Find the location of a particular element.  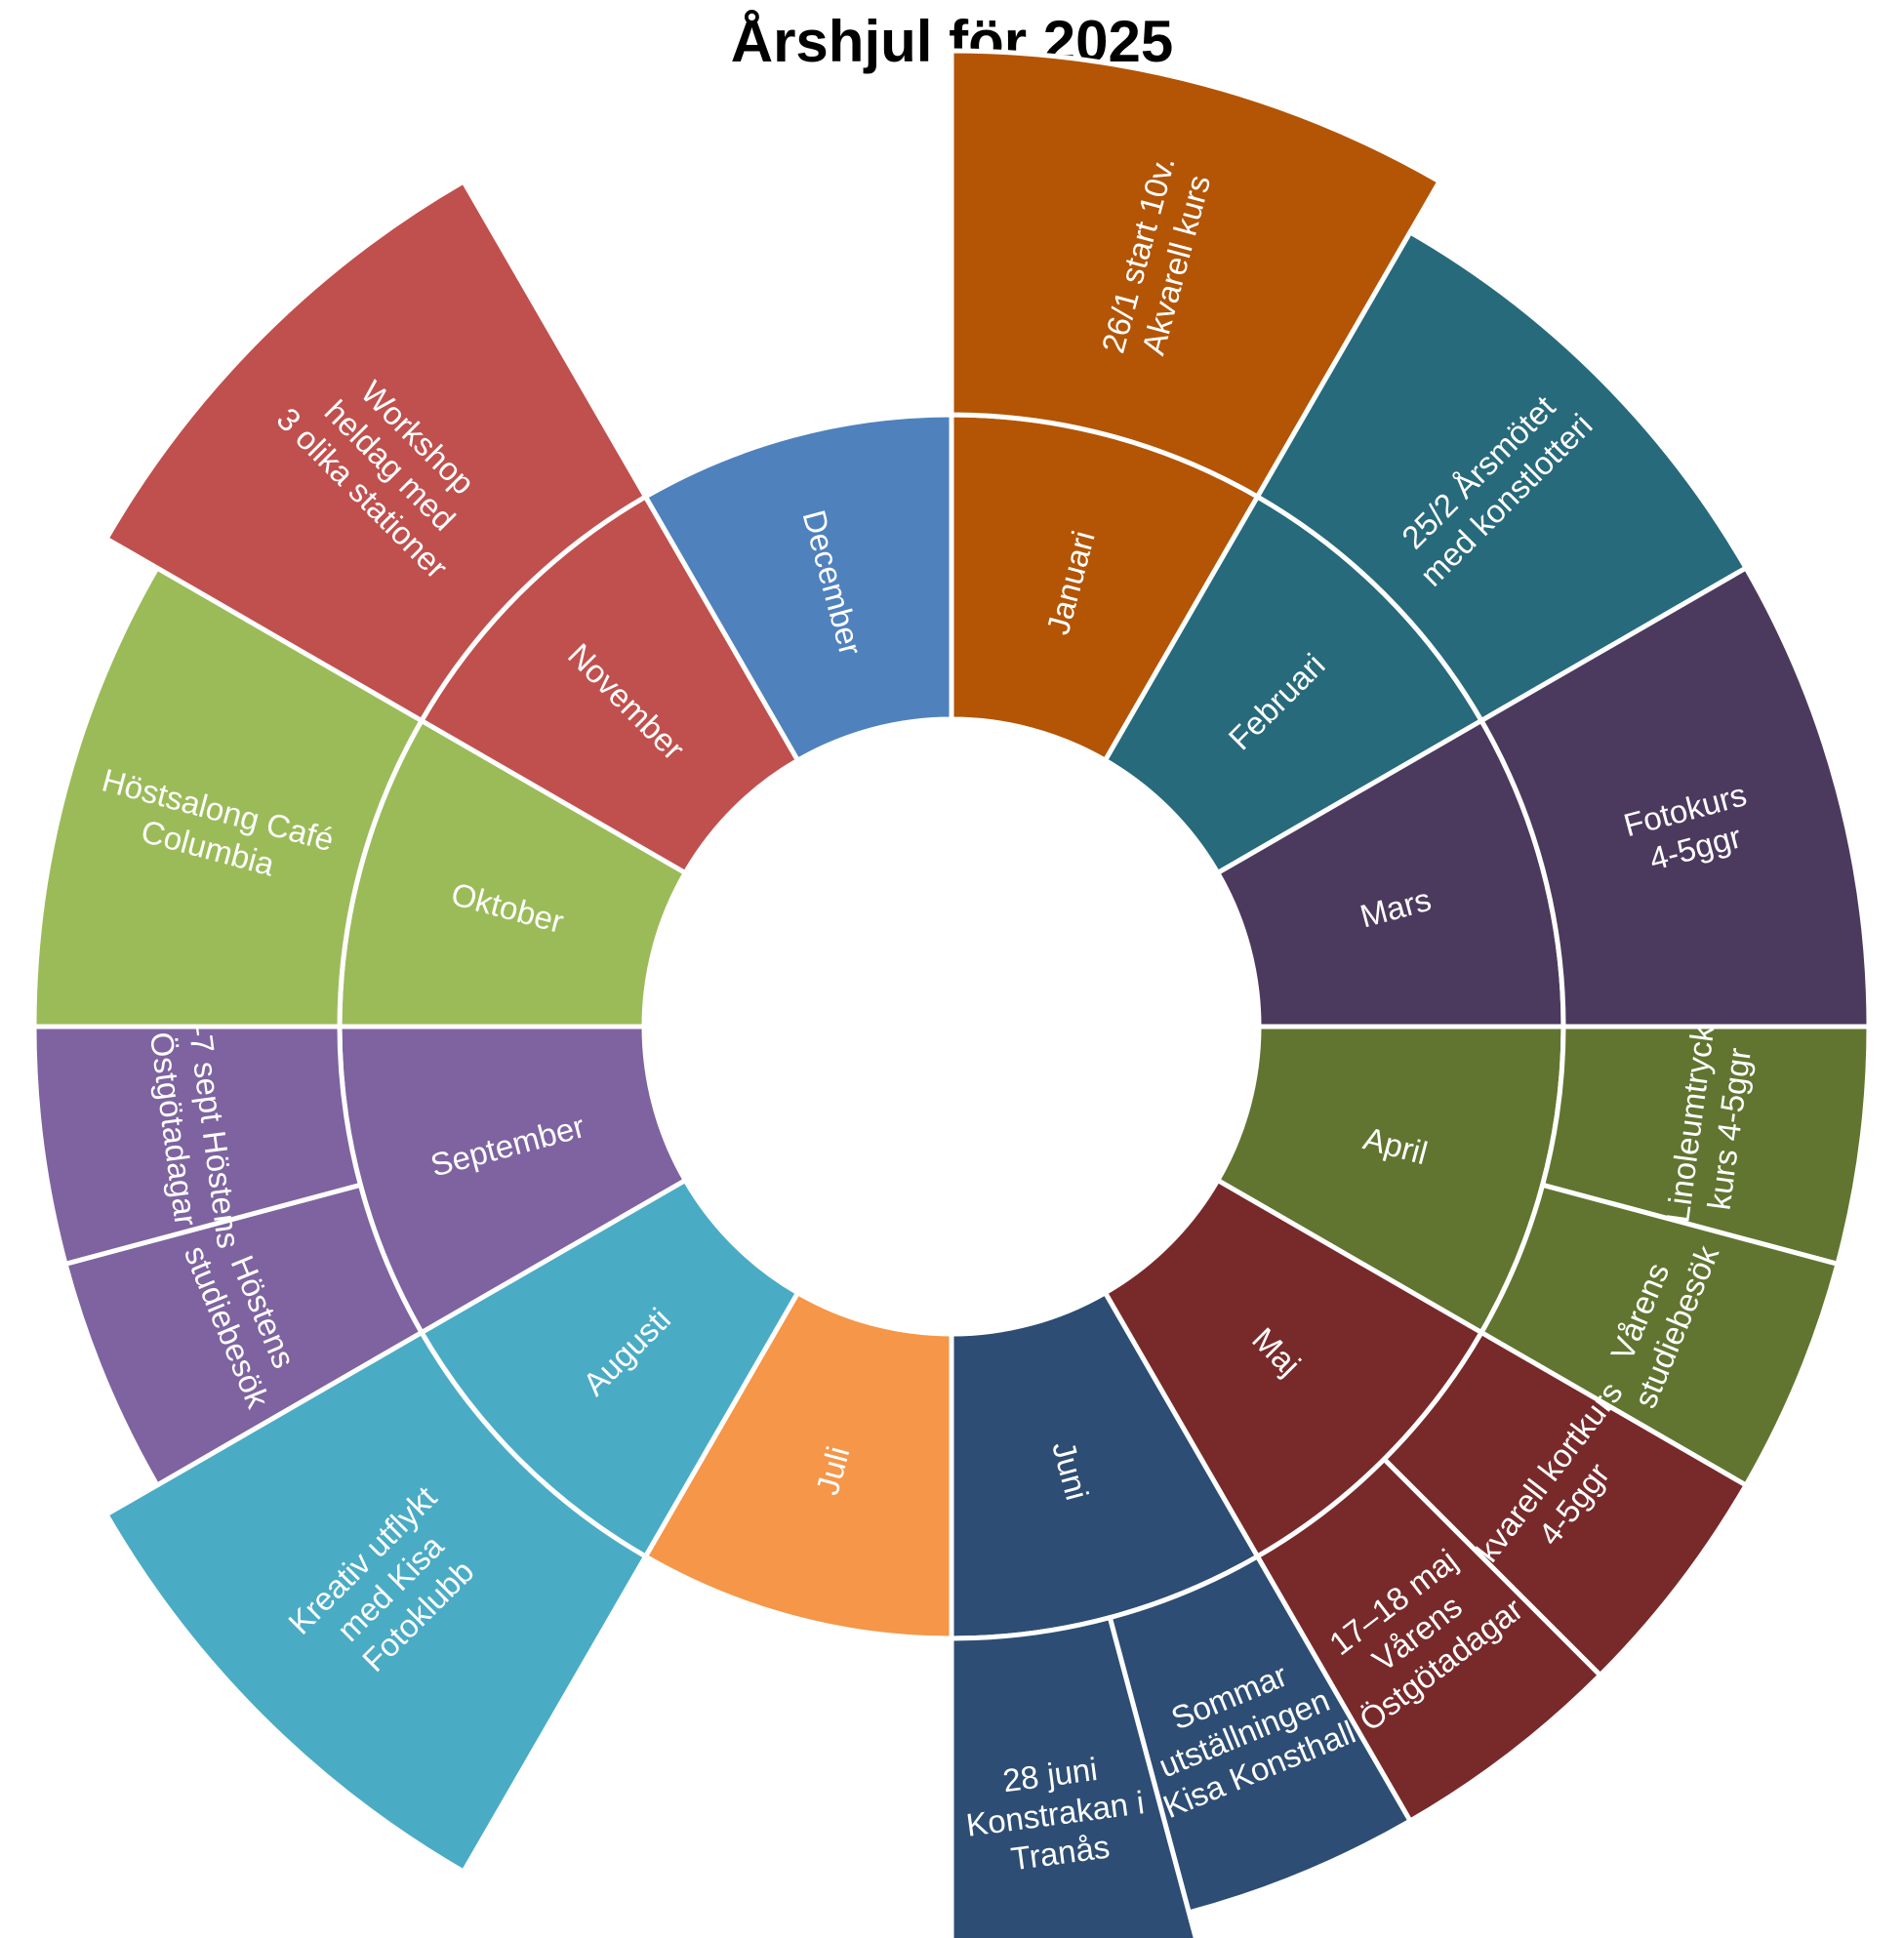

segment-december is located at coordinates (798, 588).